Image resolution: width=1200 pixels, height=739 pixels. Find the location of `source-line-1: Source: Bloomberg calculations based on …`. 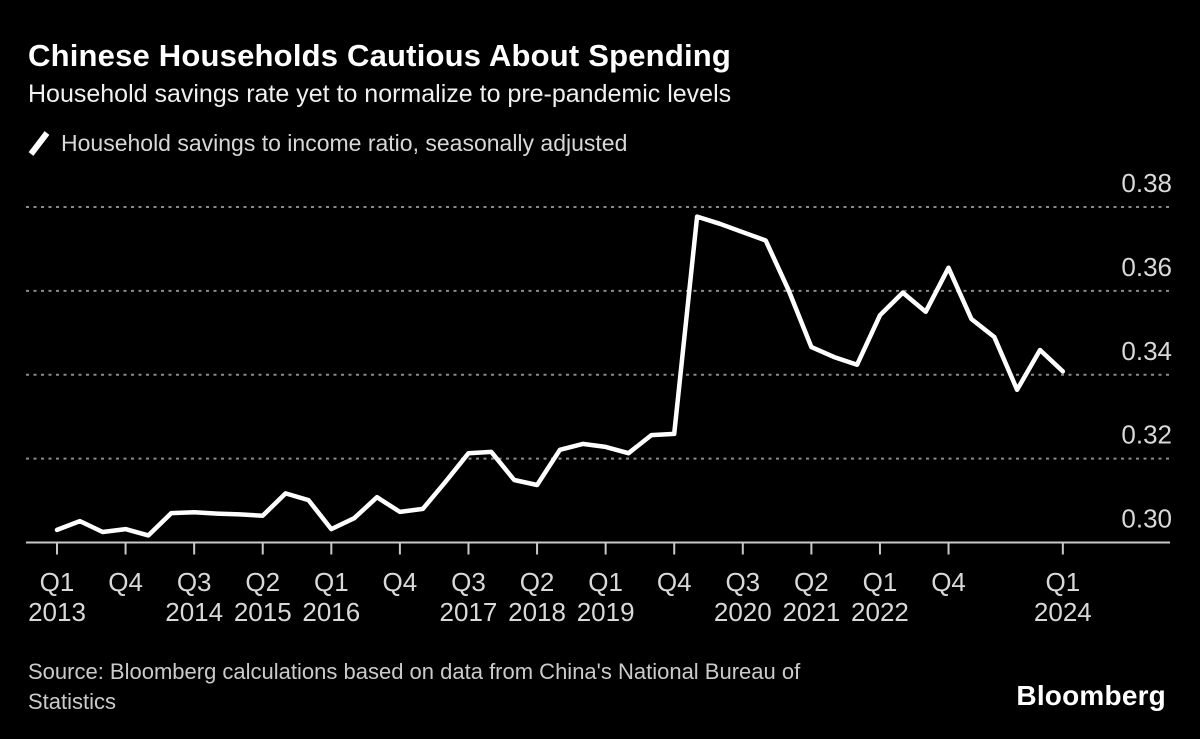

source-line-1: Source: Bloomberg calculations based on … is located at coordinates (414, 671).